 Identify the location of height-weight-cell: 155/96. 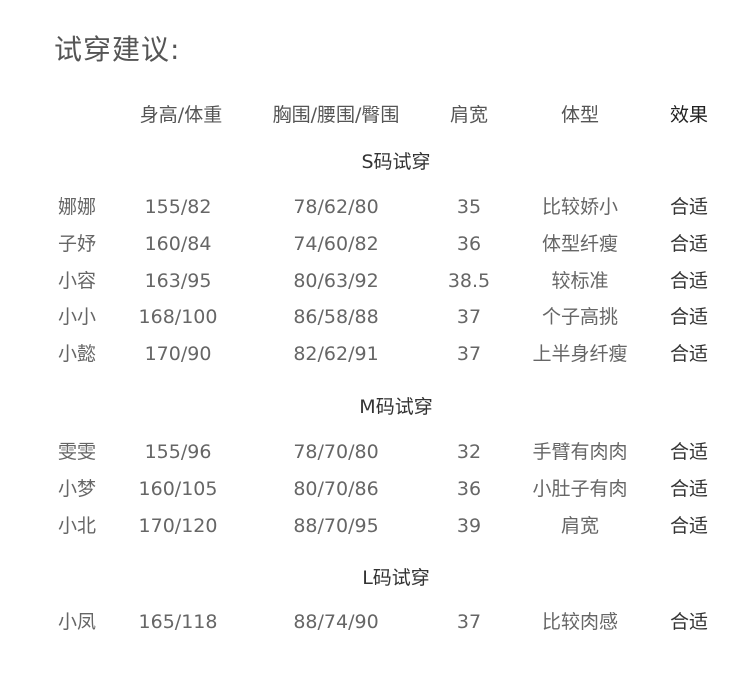
(178, 452).